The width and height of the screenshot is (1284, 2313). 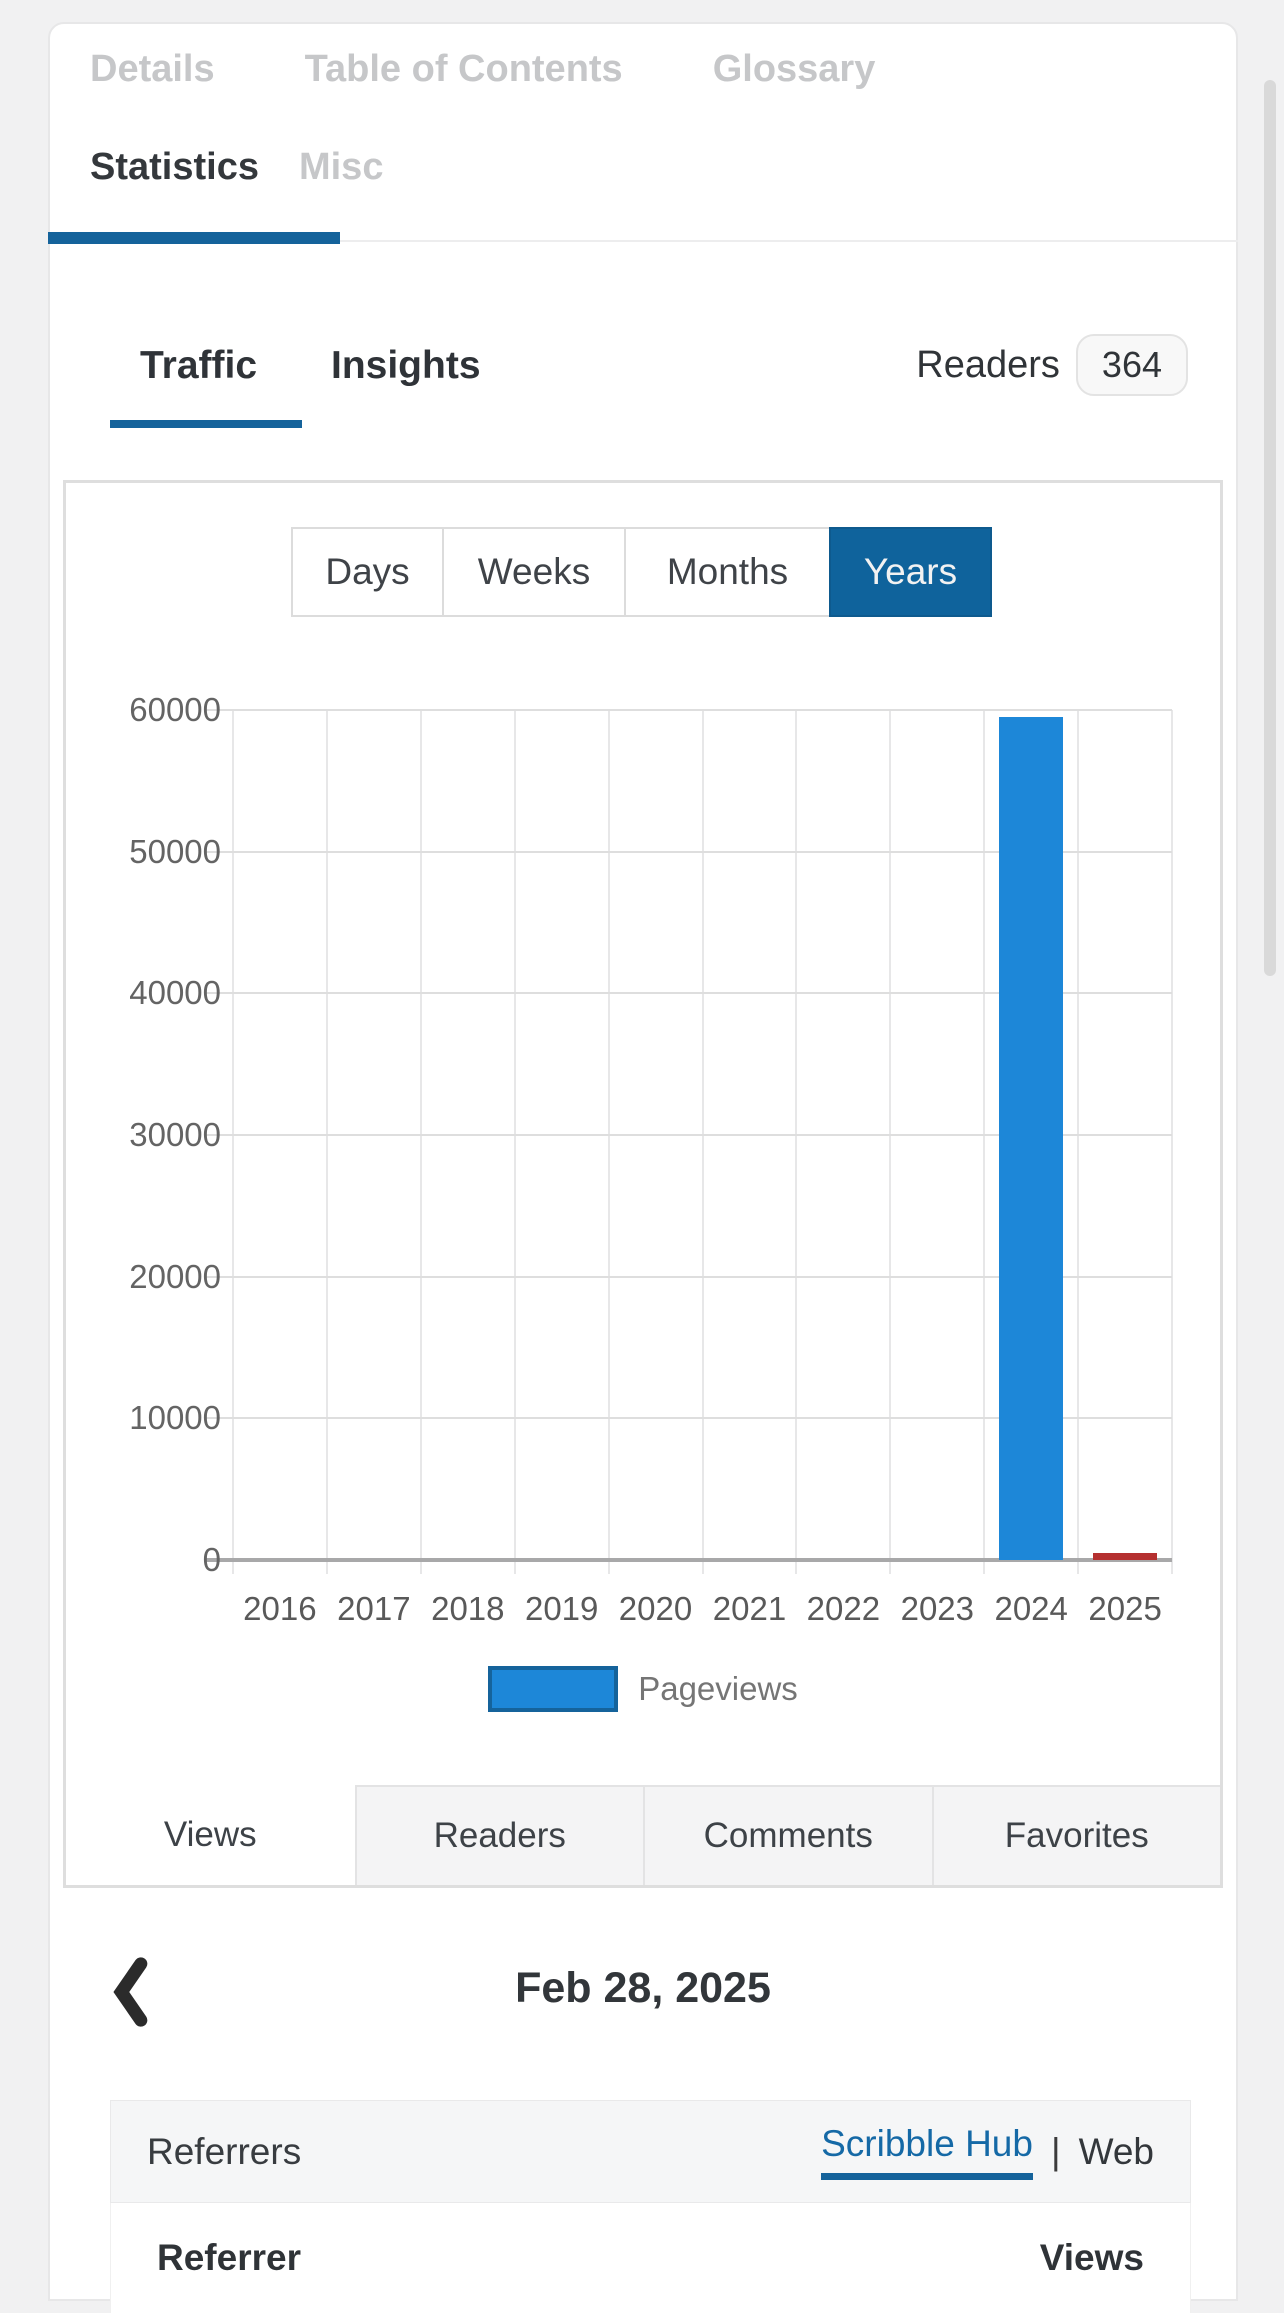 I want to click on chart-legend: Pageviews, so click(x=643, y=1689).